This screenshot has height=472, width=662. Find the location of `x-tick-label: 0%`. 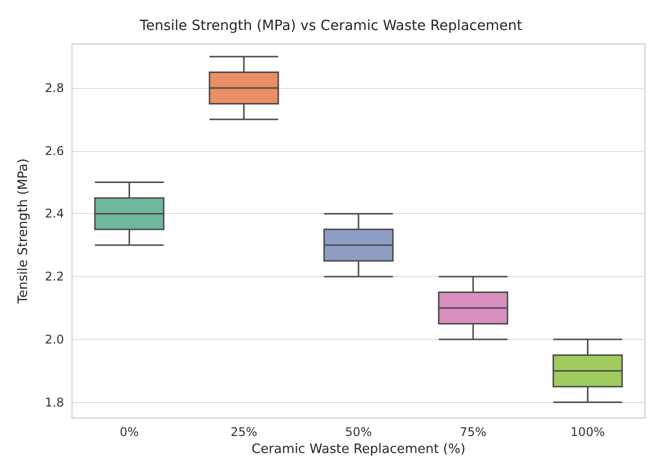

x-tick-label: 0% is located at coordinates (129, 432).